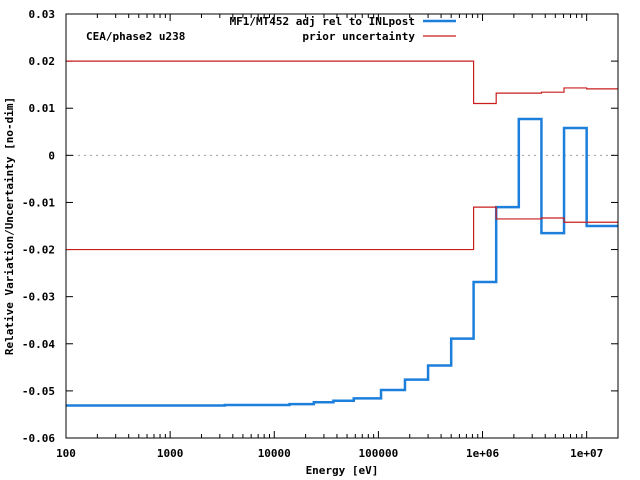 This screenshot has width=640, height=480. I want to click on x-tick-label: 100, so click(66, 453).